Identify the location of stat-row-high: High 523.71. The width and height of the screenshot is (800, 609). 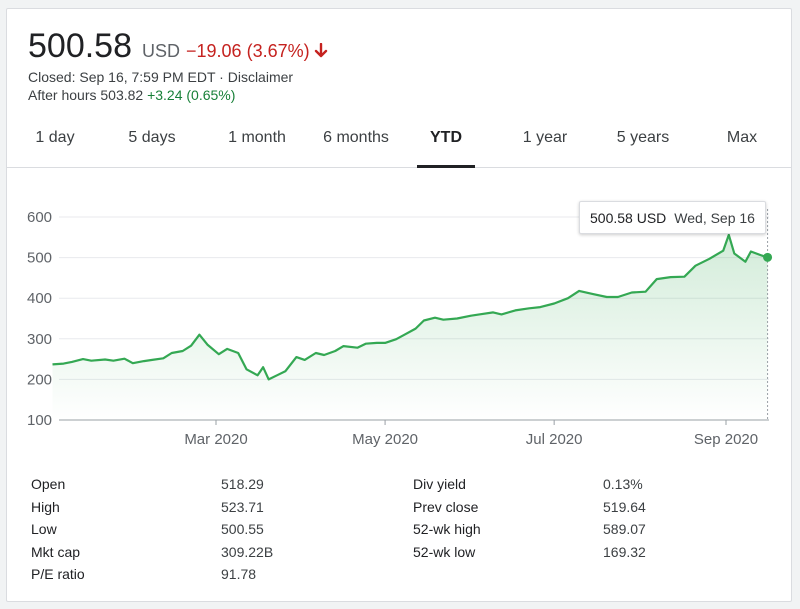
(221, 507).